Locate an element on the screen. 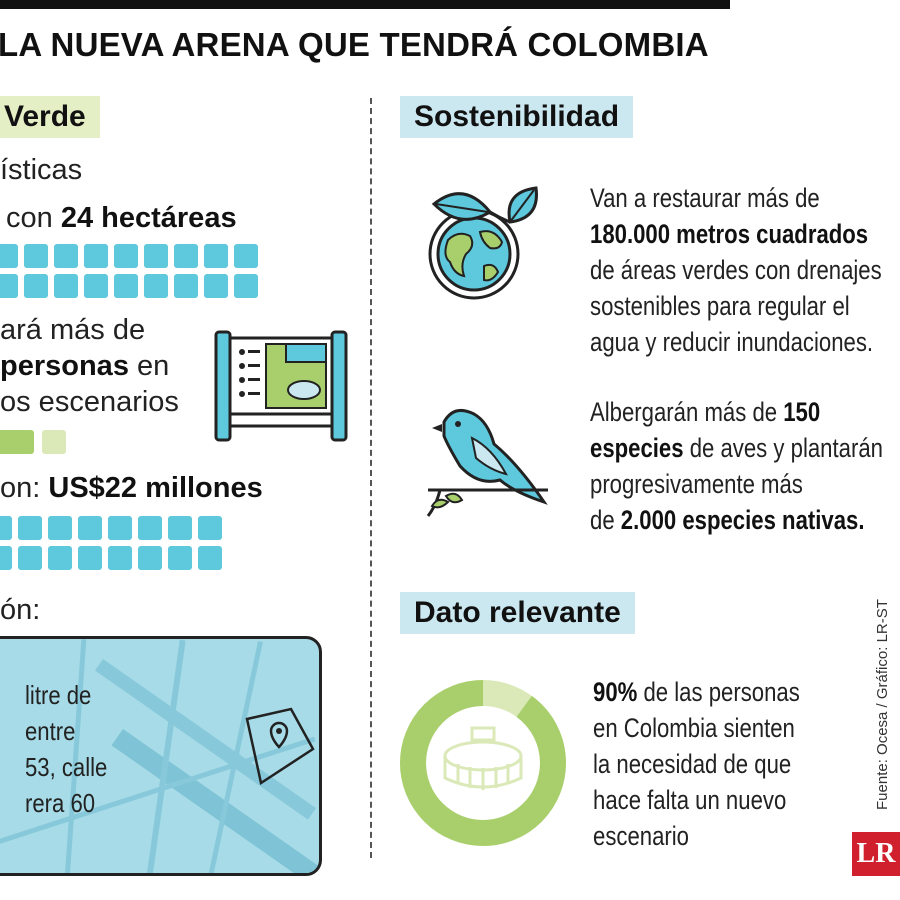  esp-line-3: progresivamente más is located at coordinates (696, 484).